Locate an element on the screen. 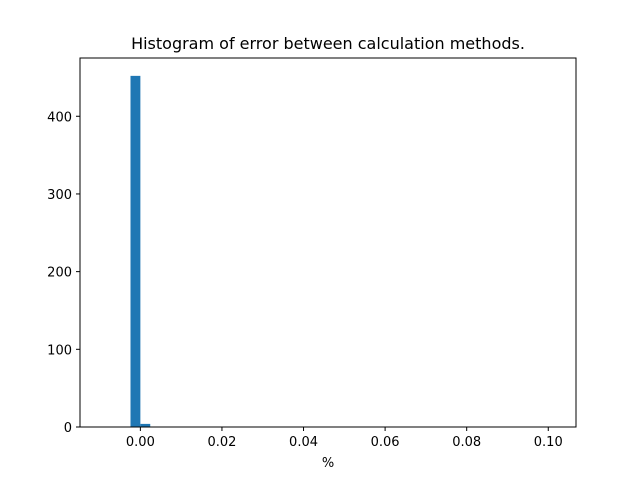  y-axis-ticks: 0 100 200 300 400 is located at coordinates (63, 273).